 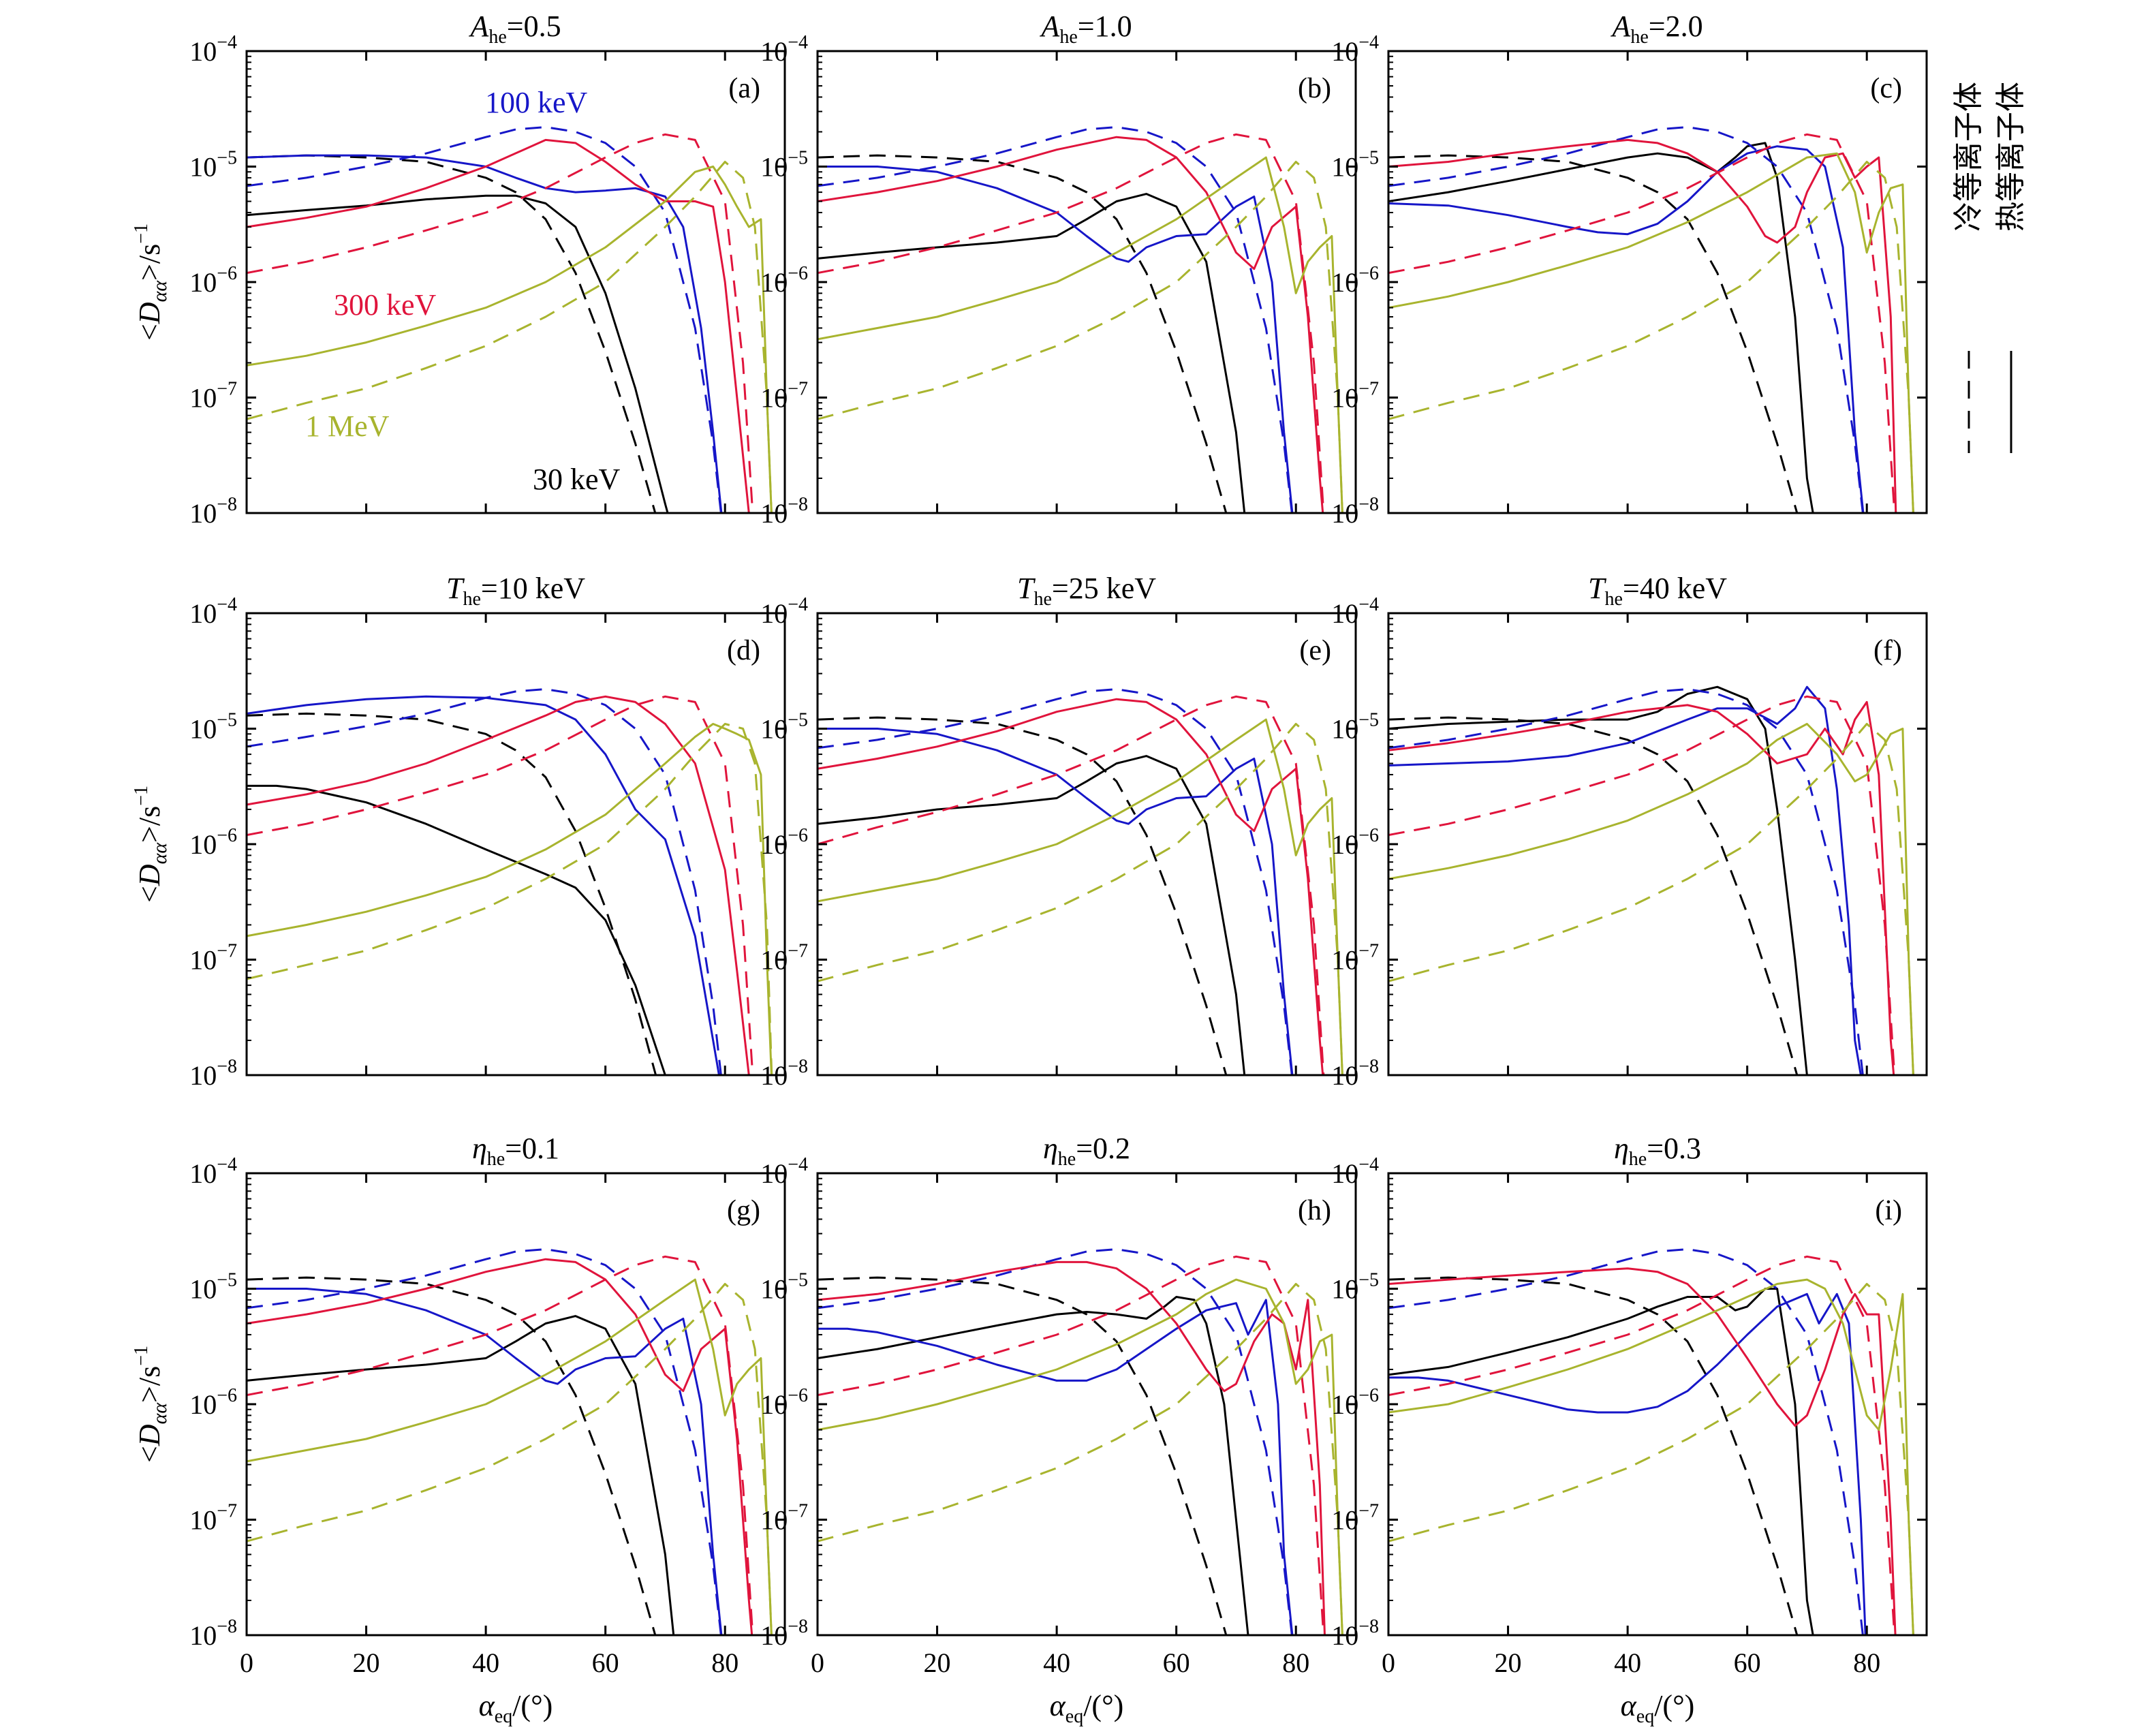 I want to click on panel-f-tag: (f), so click(x=1888, y=650).